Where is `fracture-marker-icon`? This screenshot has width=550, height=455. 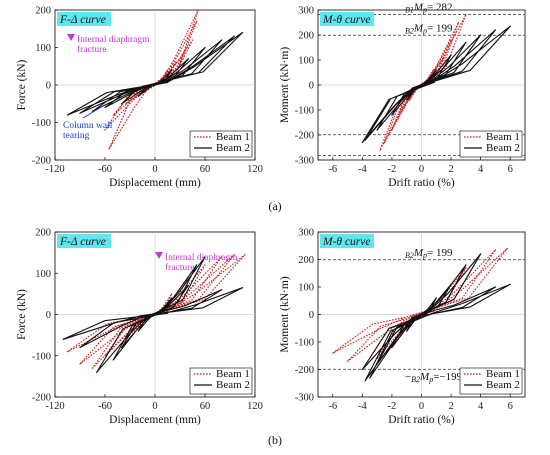 fracture-marker-icon is located at coordinates (71, 37).